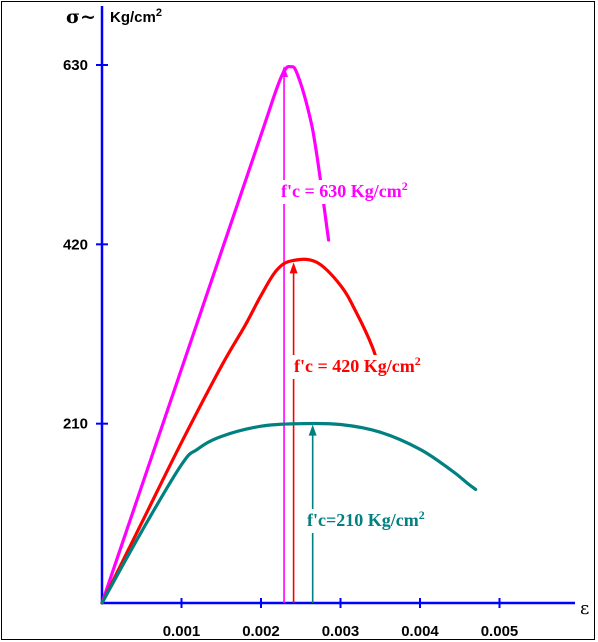  I want to click on peak-arrowhead-fc210, so click(312, 430).